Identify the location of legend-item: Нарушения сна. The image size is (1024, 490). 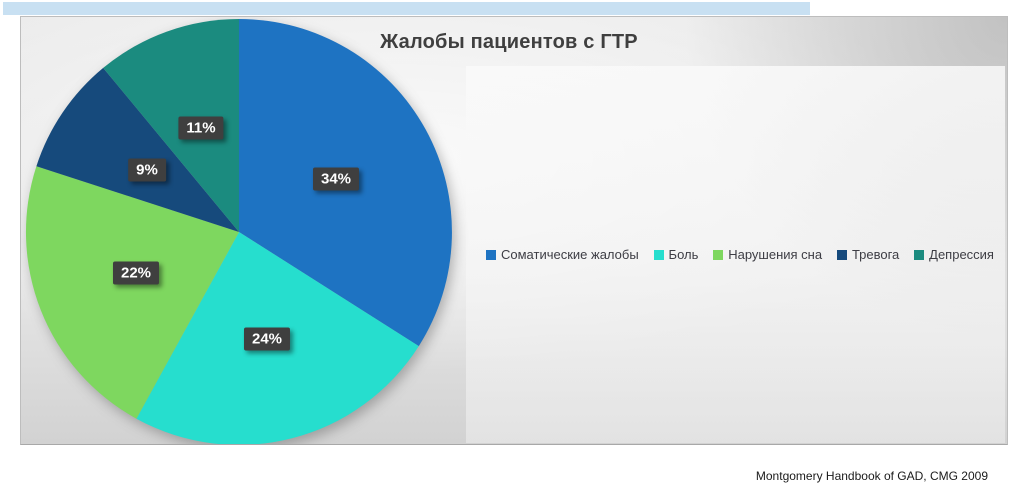
(767, 254).